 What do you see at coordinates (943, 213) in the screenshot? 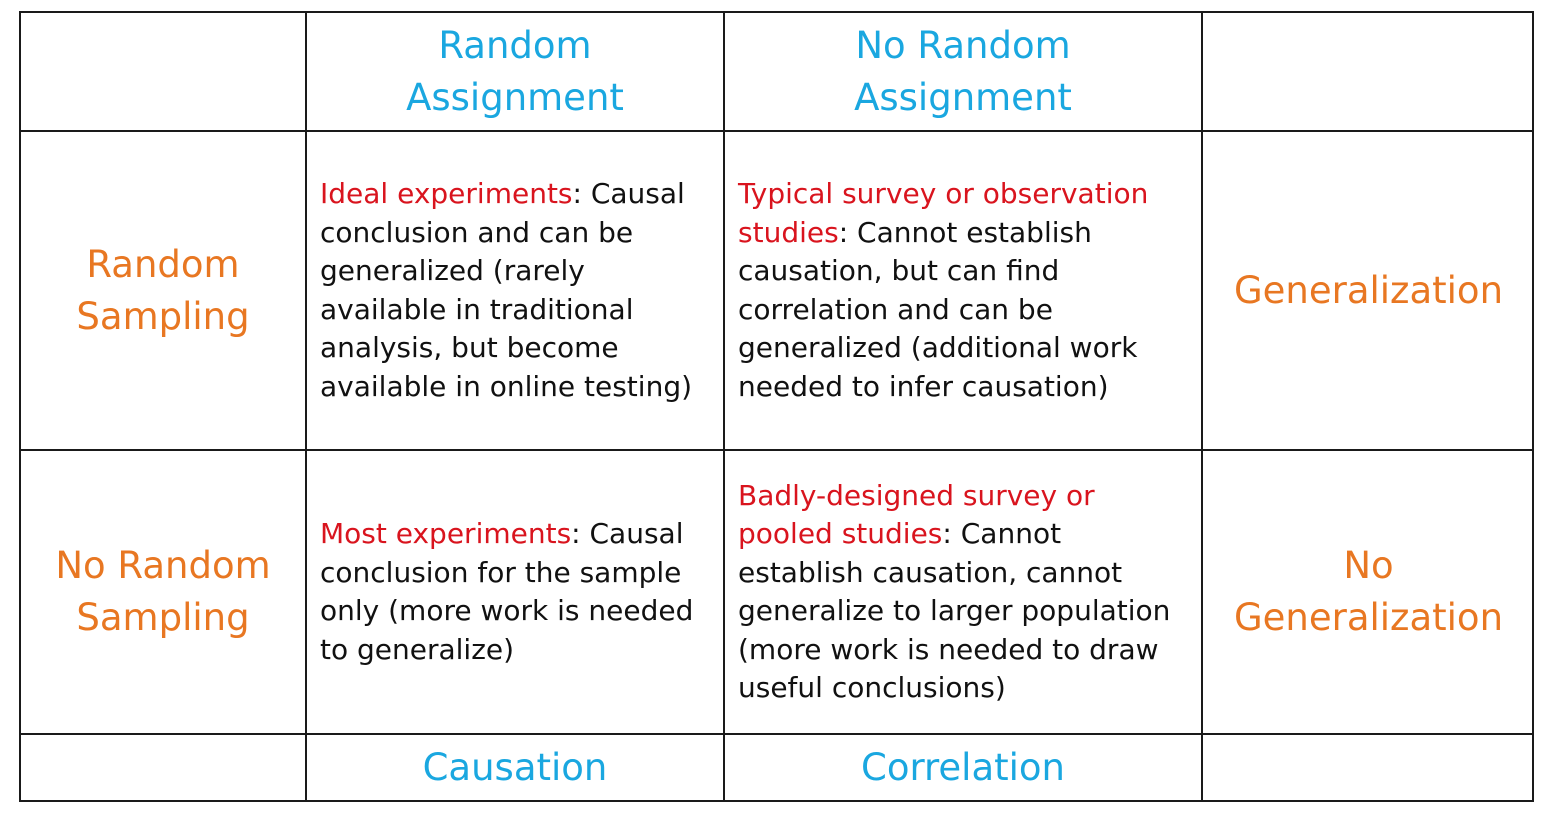
I see `cell-highlight: Typical survey or observation studies` at bounding box center [943, 213].